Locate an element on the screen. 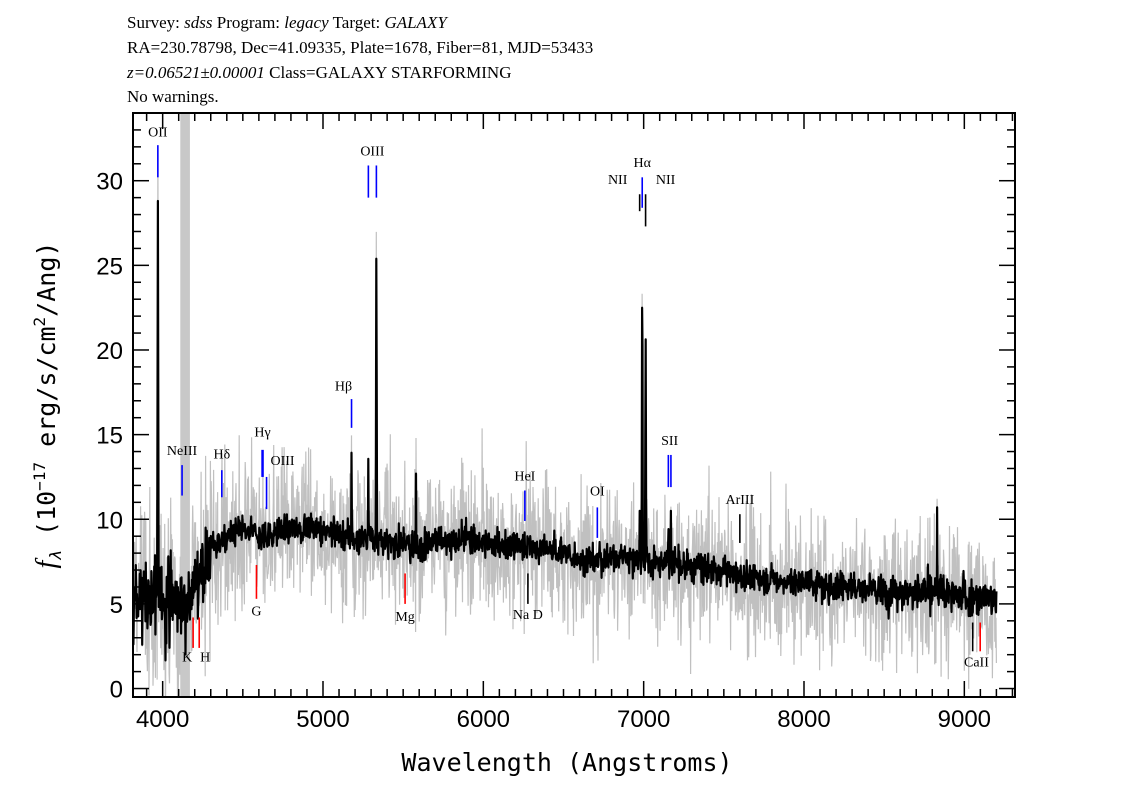 This screenshot has width=1134, height=810. line-marker-hei: HeI is located at coordinates (525, 495).